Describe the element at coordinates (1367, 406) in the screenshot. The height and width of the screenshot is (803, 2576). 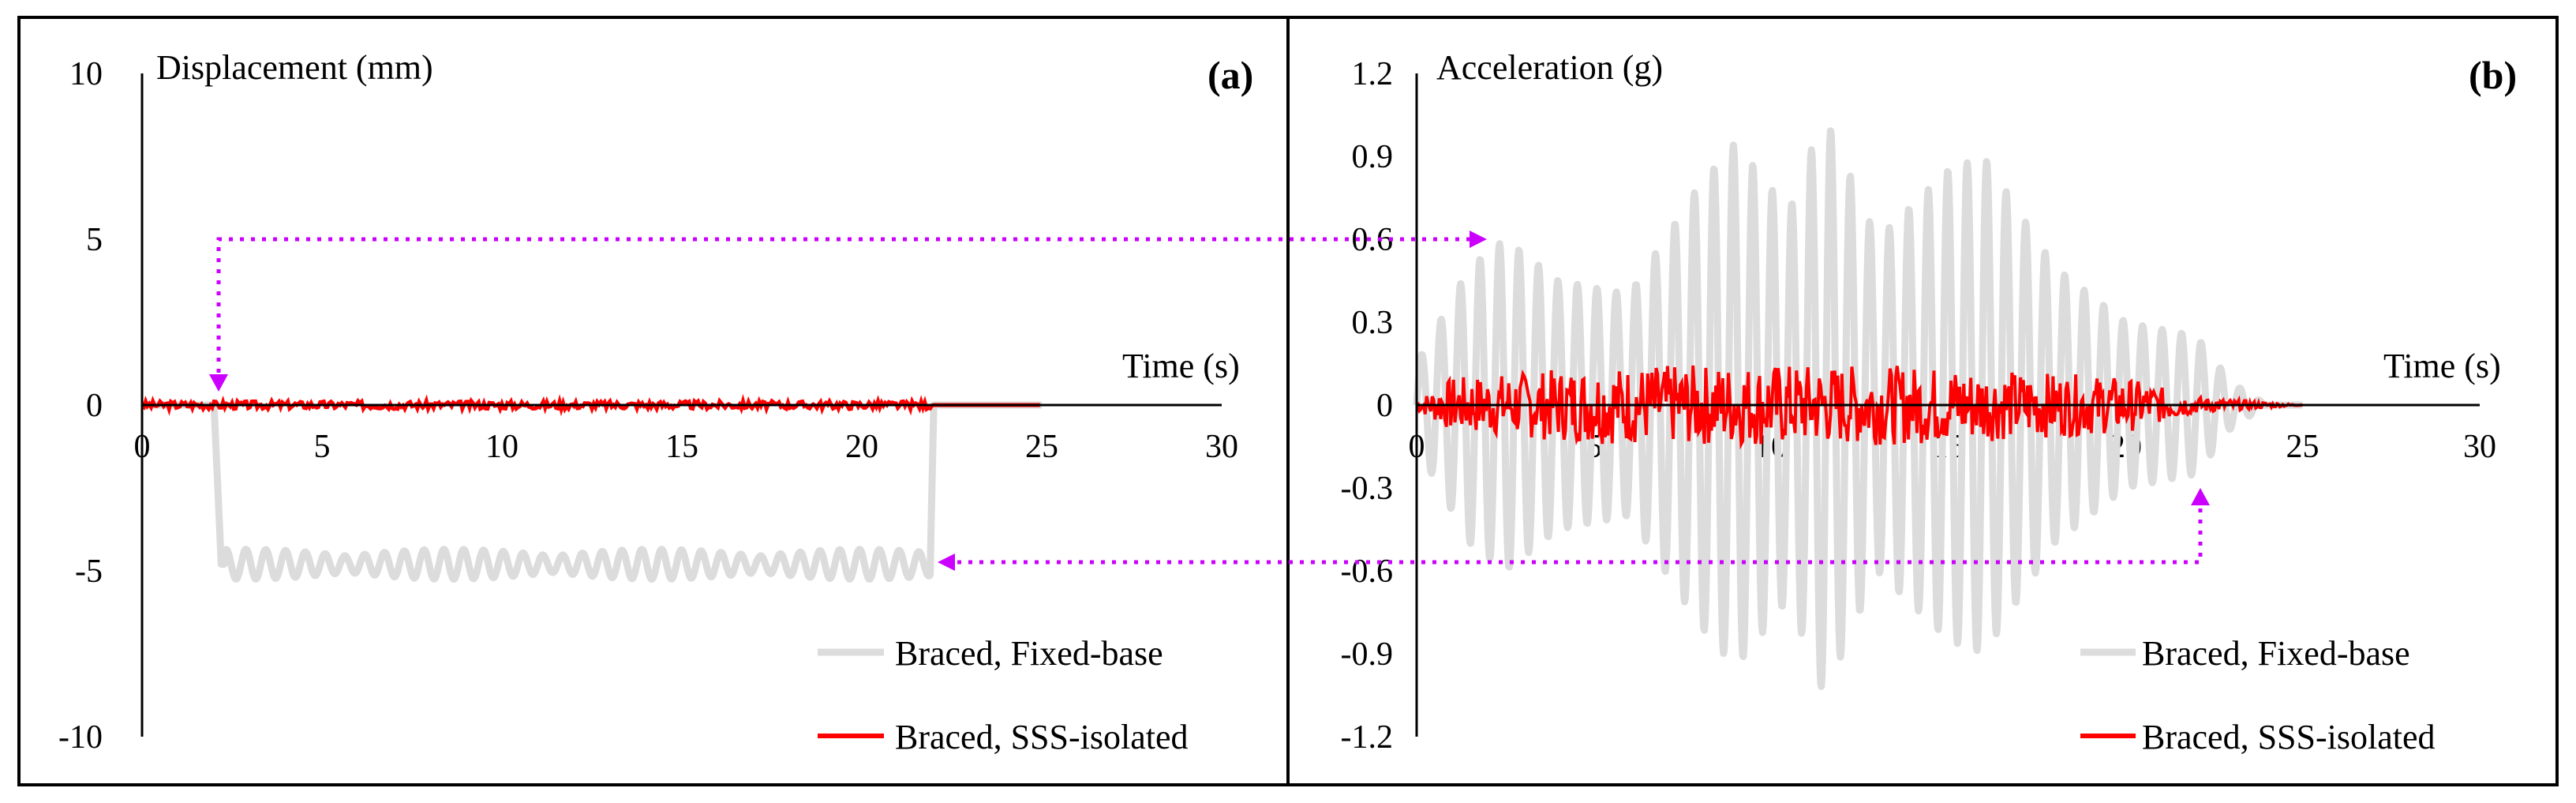
I see `panel-b-y-ticks: 1.20.90.60.30-0.3-0.6-0.9-1.2` at that location.